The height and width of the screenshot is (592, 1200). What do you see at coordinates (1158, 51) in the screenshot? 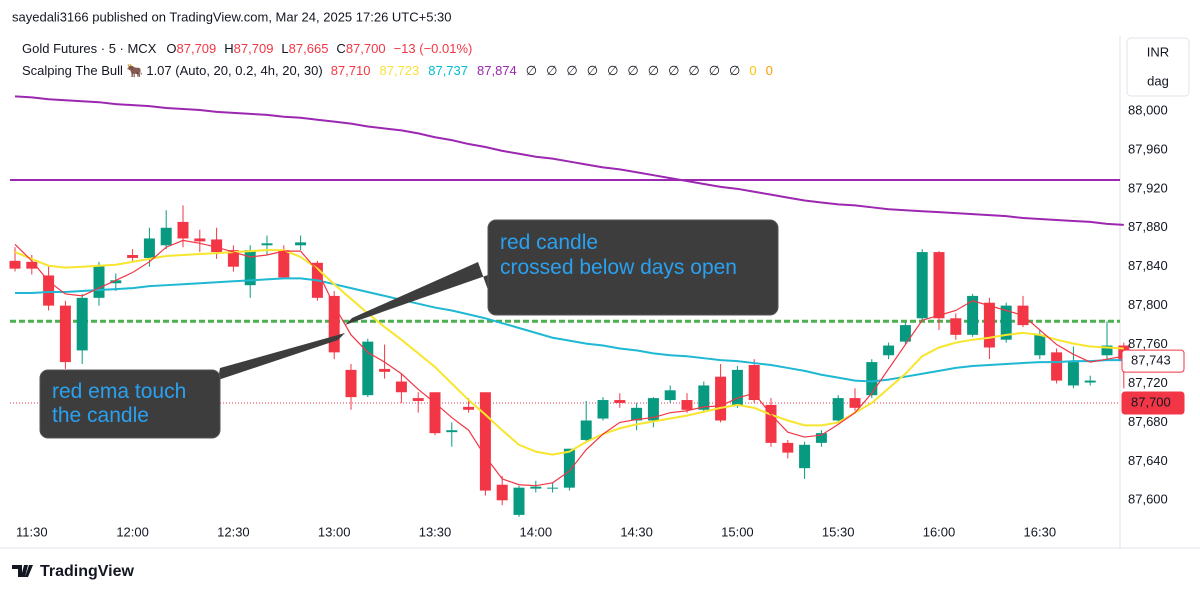
I see `currency: INR` at bounding box center [1158, 51].